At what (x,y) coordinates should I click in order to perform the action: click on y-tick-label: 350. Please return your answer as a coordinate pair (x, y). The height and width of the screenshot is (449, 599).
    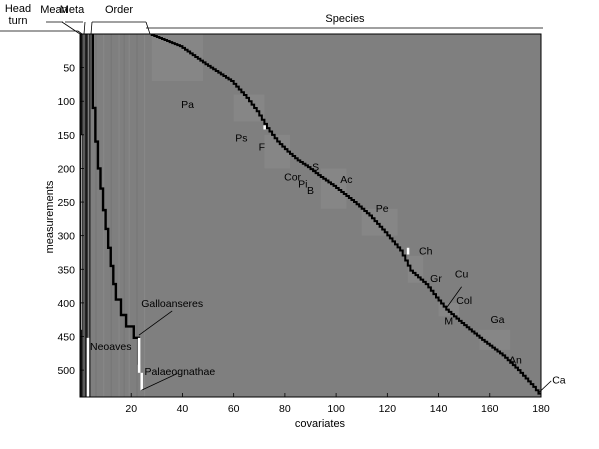
    Looking at the image, I should click on (66, 270).